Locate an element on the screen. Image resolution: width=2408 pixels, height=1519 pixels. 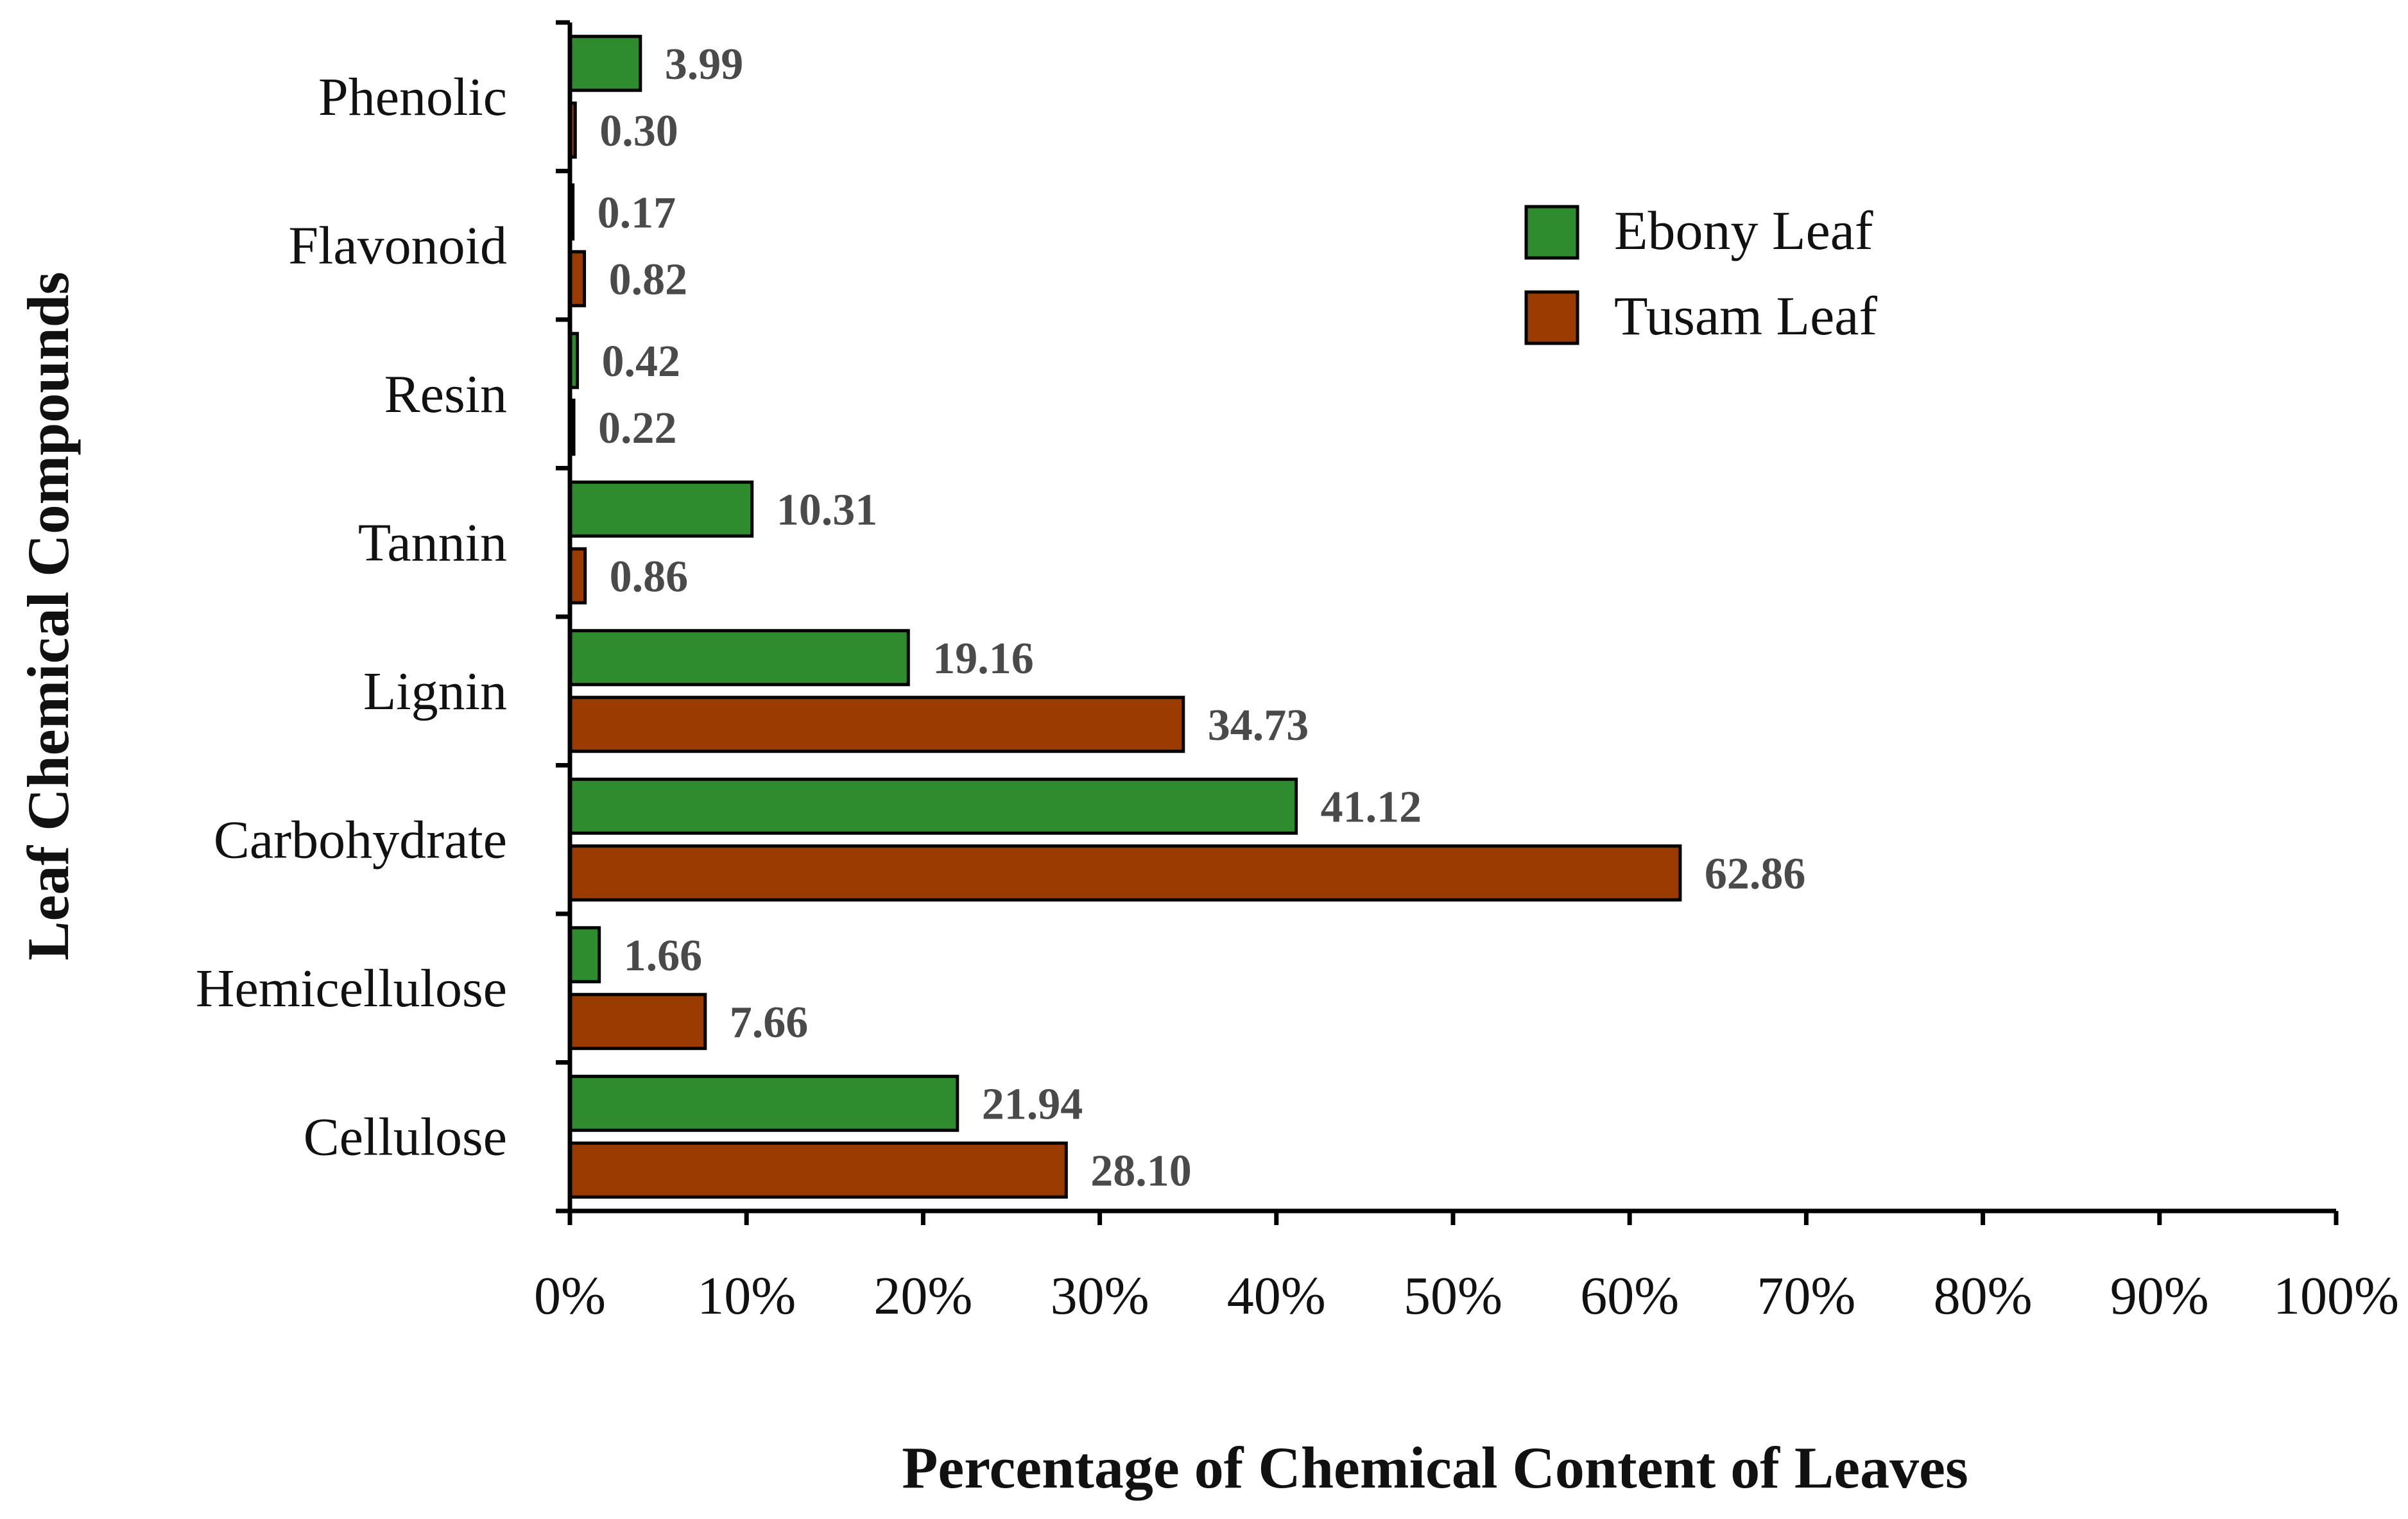
bar-ebony-leaf-phenolic is located at coordinates (605, 63).